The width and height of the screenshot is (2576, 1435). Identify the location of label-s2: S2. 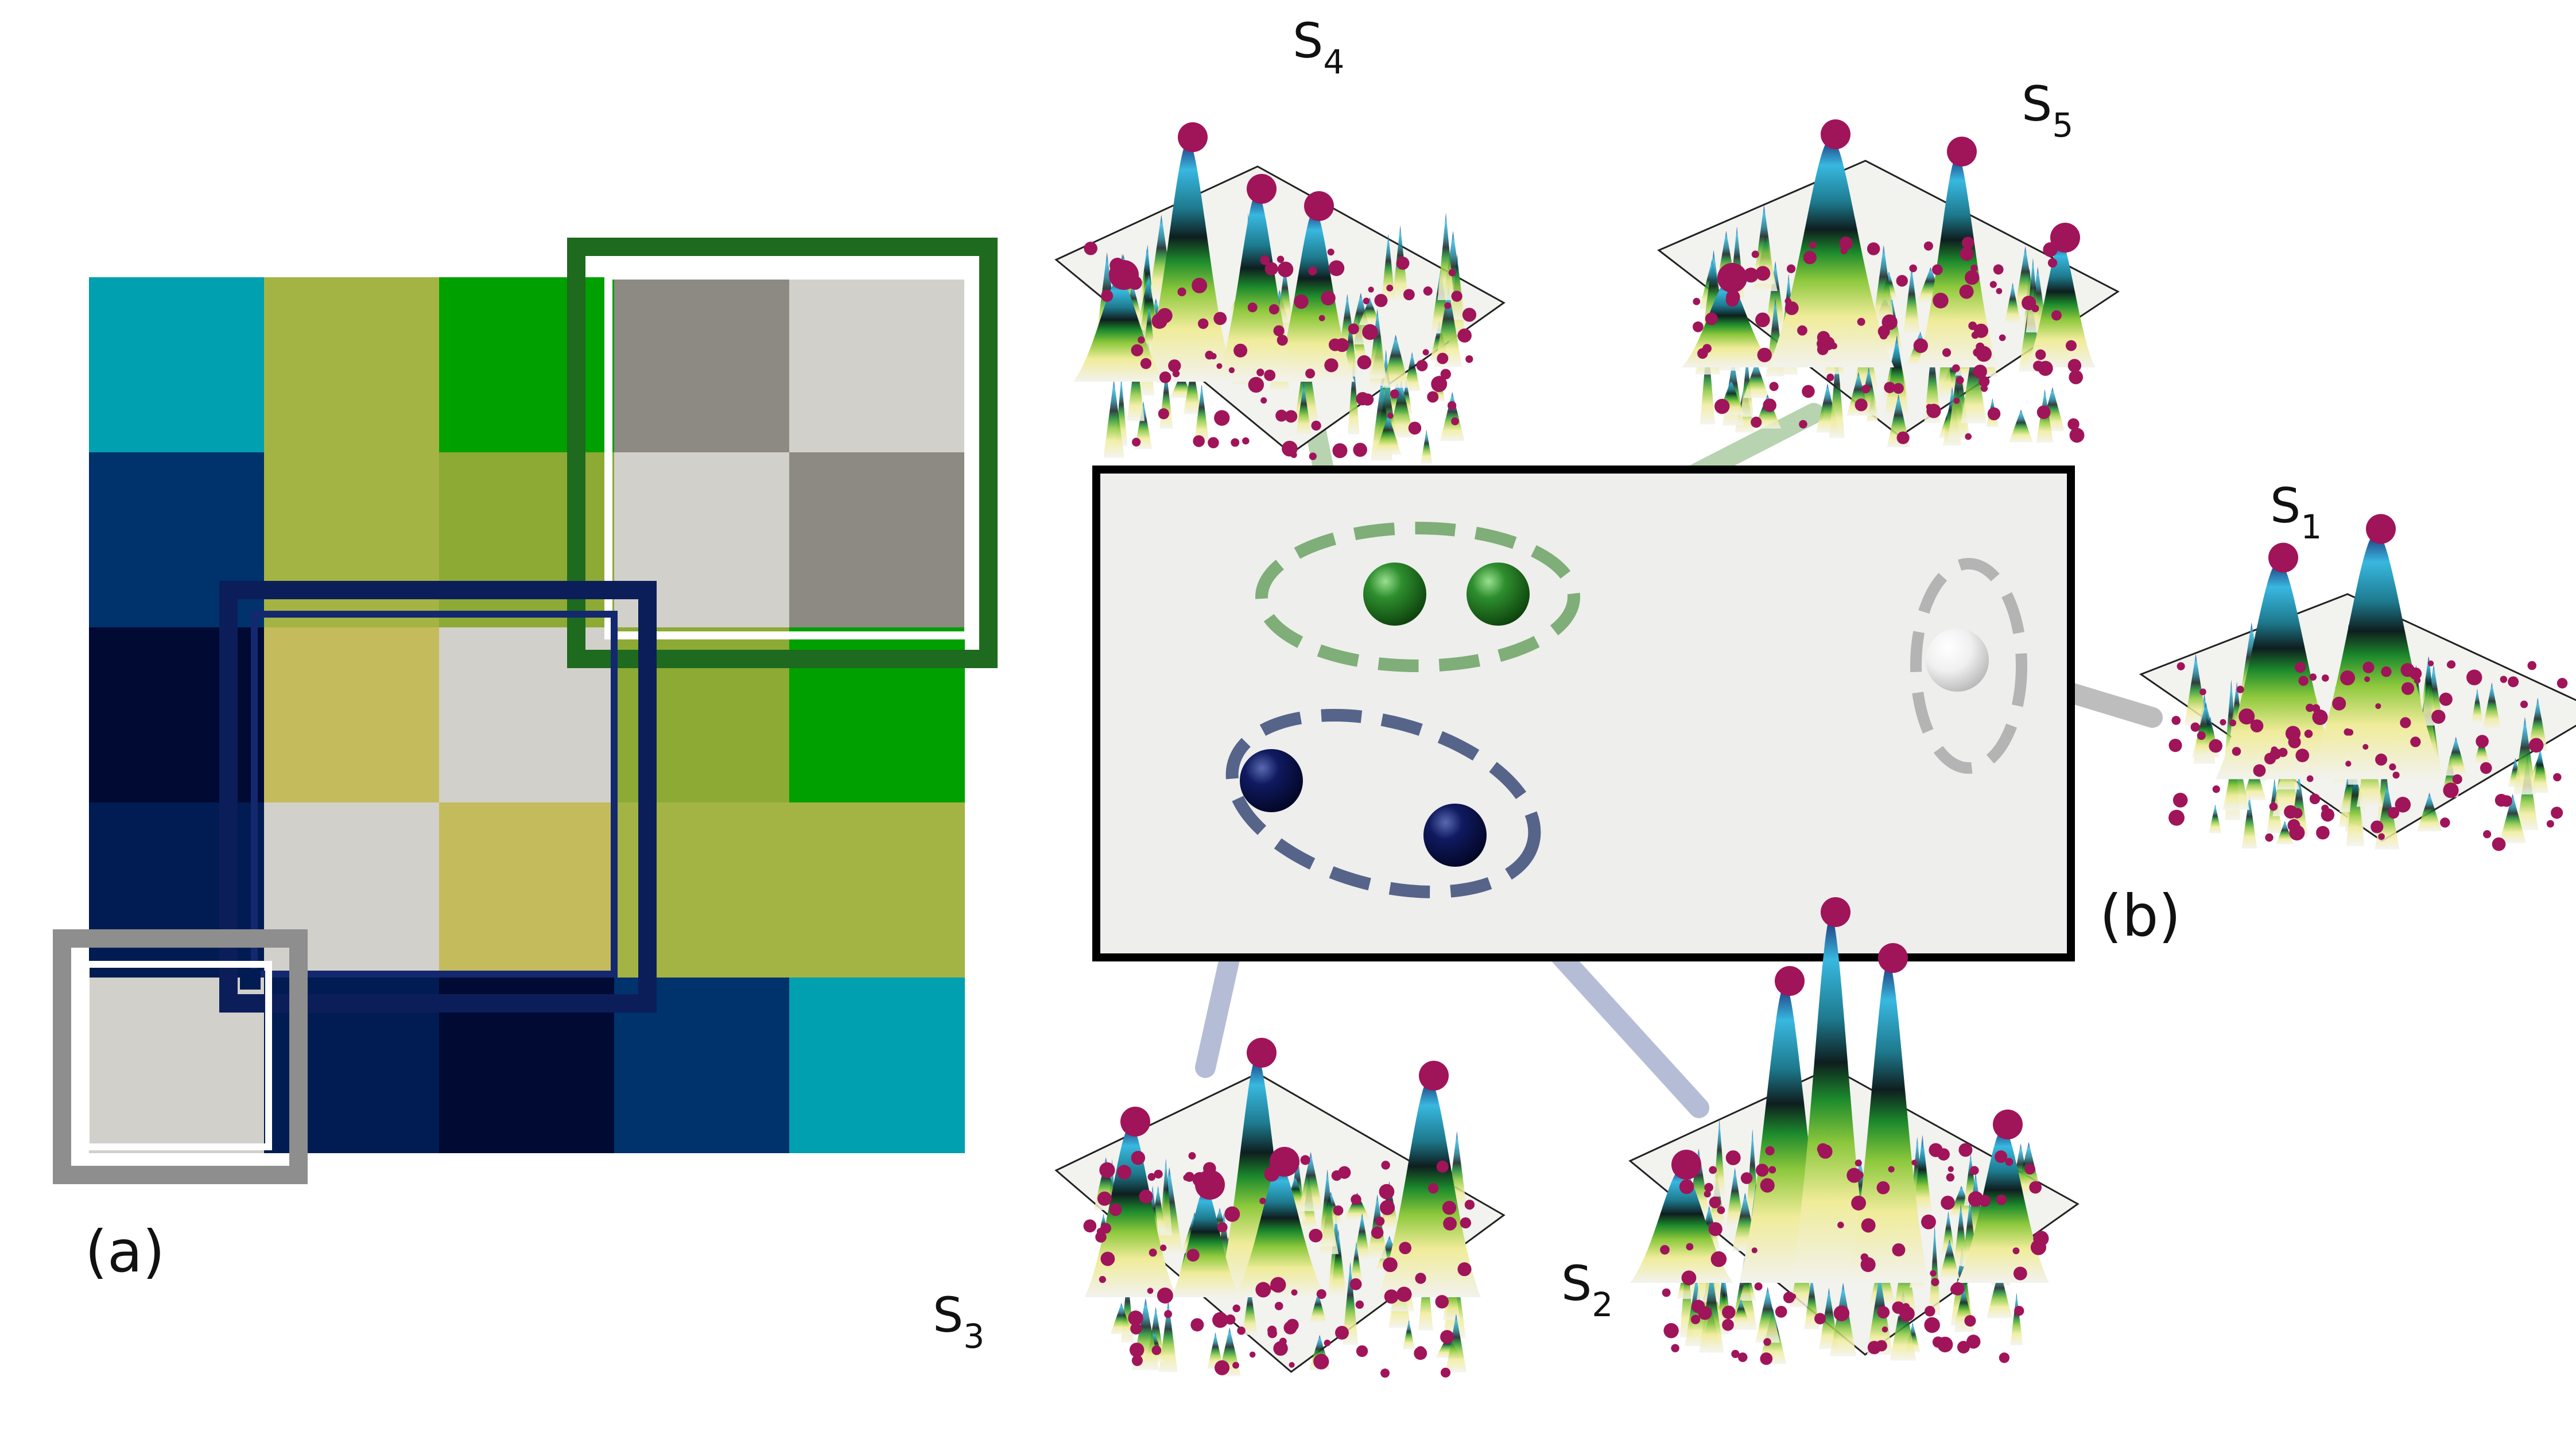
(1587, 1289).